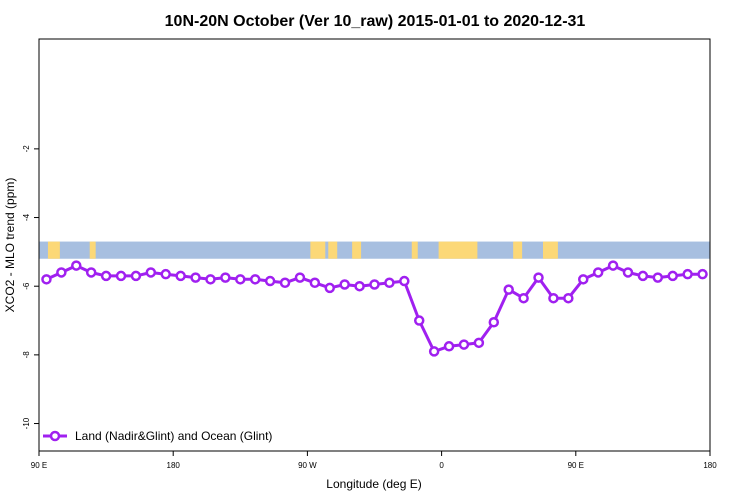 The height and width of the screenshot is (500, 750). I want to click on y-axis: -2 -4 -6 -8 -10, so click(30, 287).